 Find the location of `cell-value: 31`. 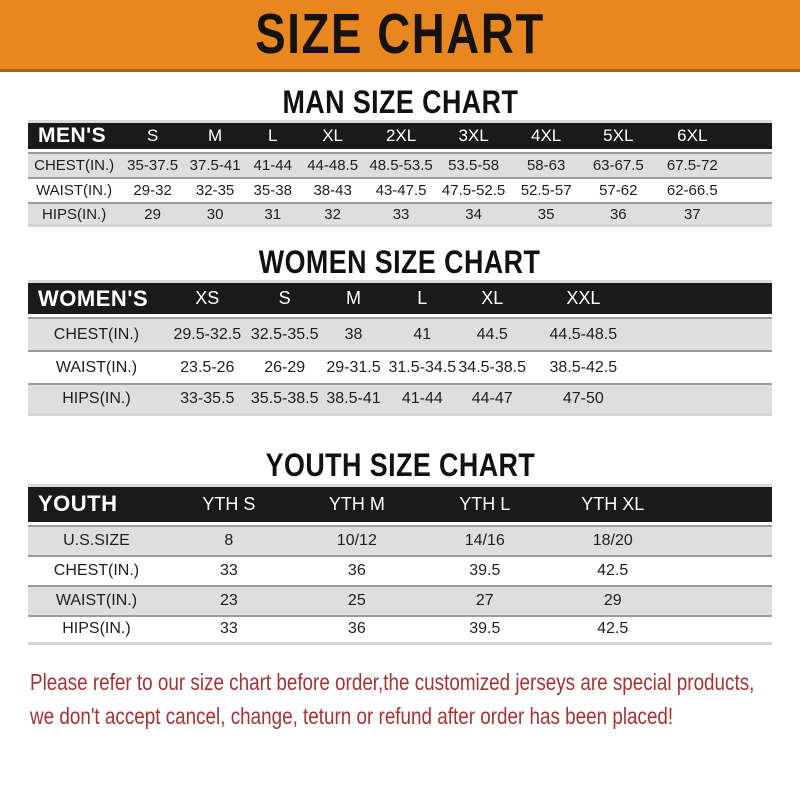

cell-value: 31 is located at coordinates (273, 215).